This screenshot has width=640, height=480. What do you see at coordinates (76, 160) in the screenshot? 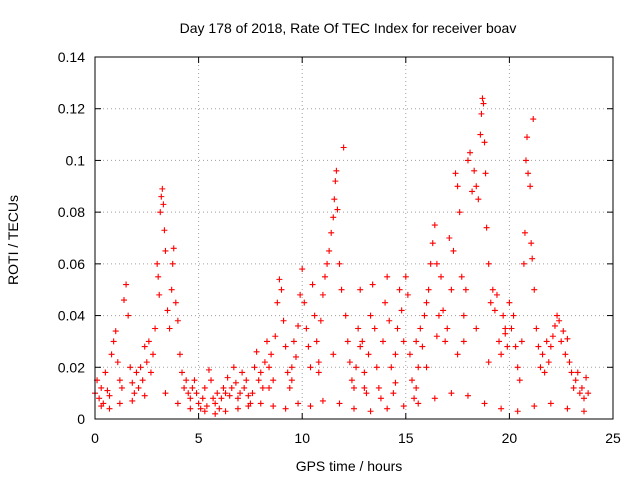
I see `y-tick-label: 0.1` at bounding box center [76, 160].